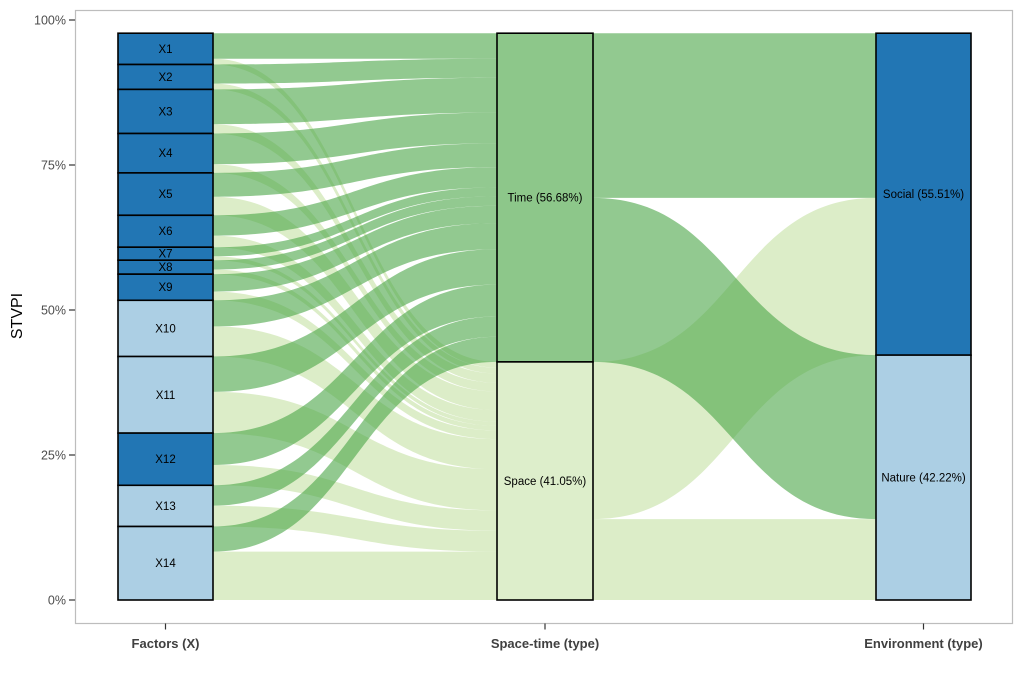 The width and height of the screenshot is (1023, 687). I want to click on flow-X13-Time, so click(355, 411).